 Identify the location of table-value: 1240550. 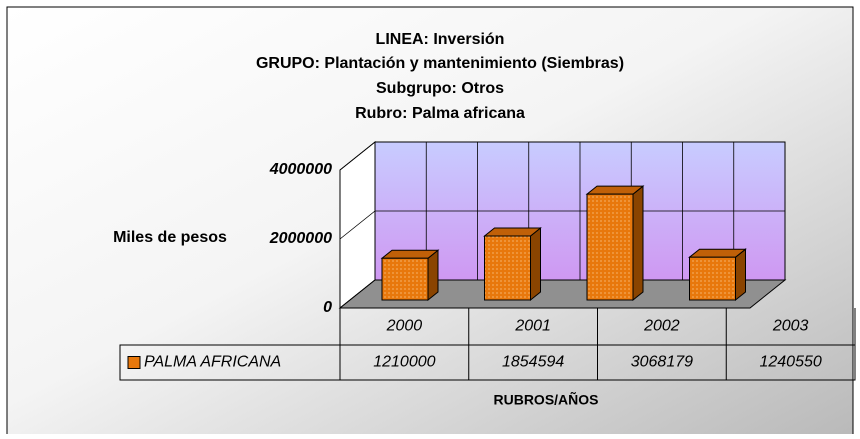
(790, 362).